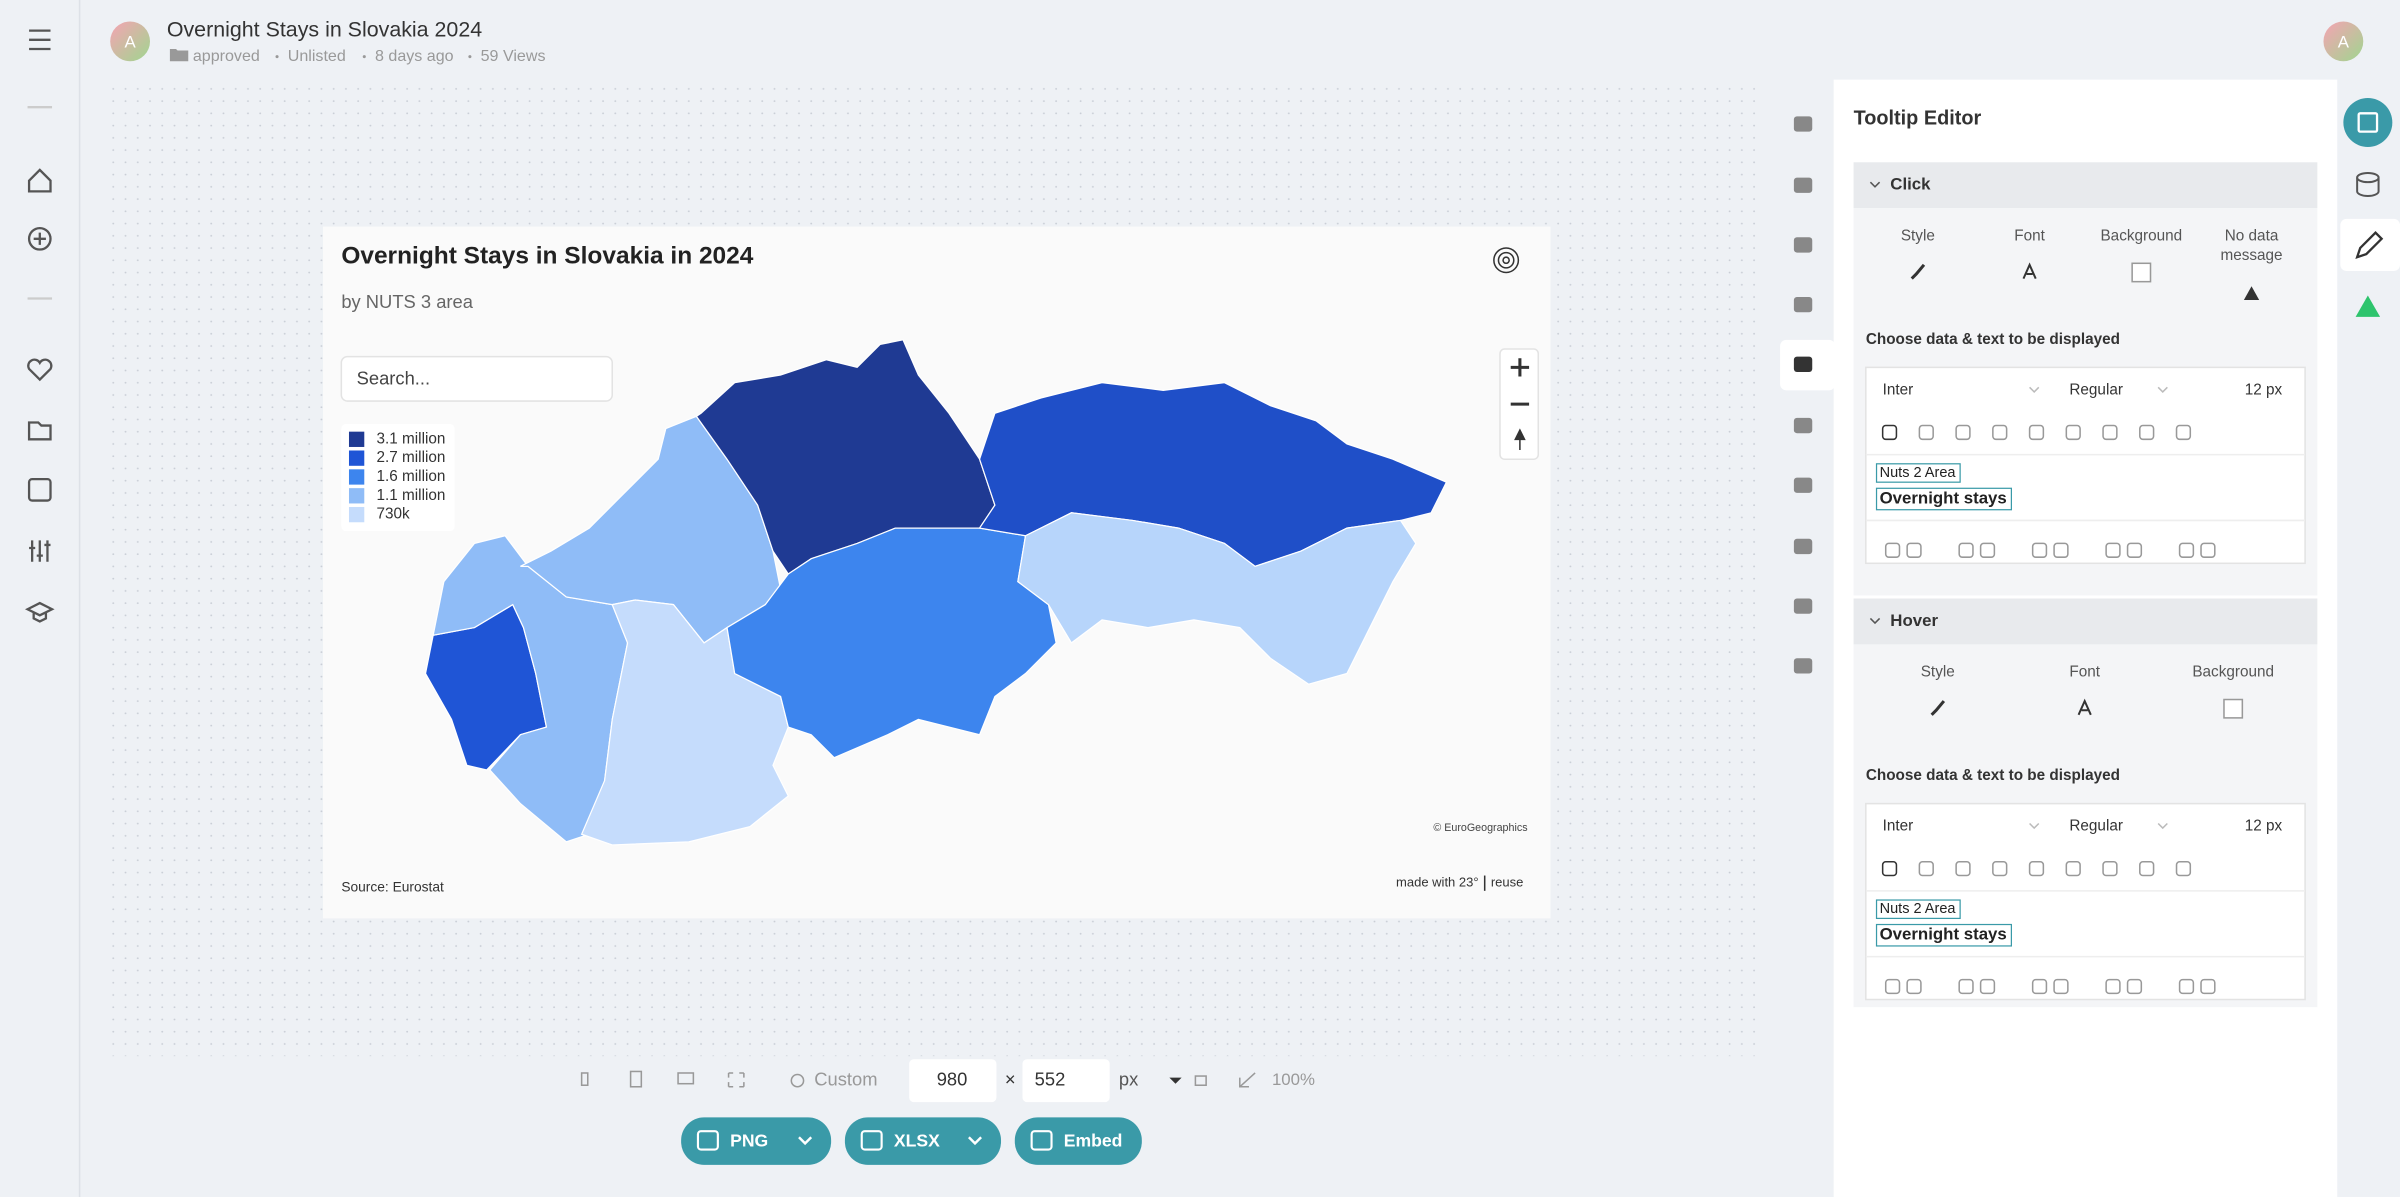 This screenshot has height=1197, width=2400. What do you see at coordinates (685, 722) in the screenshot?
I see `region-nitra` at bounding box center [685, 722].